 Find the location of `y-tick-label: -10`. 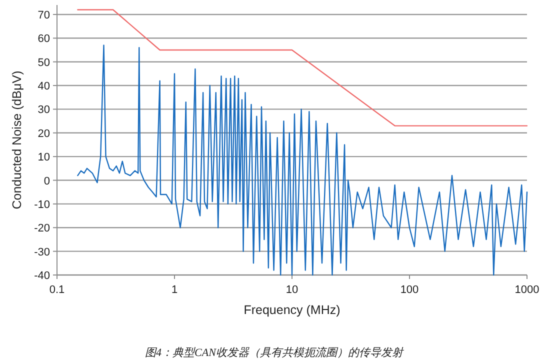

y-tick-label: -10 is located at coordinates (42, 204).